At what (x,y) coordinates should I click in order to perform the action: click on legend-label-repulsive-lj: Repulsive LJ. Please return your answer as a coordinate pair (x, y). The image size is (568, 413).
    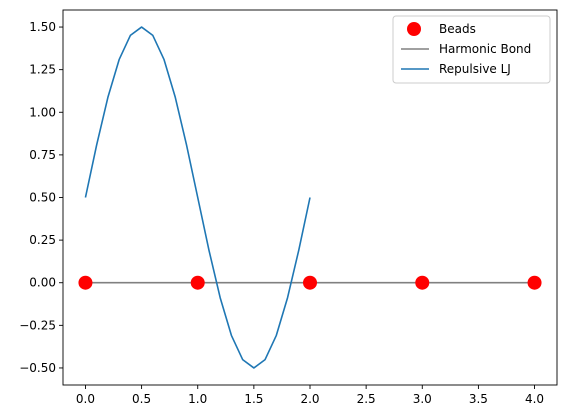
    Looking at the image, I should click on (475, 69).